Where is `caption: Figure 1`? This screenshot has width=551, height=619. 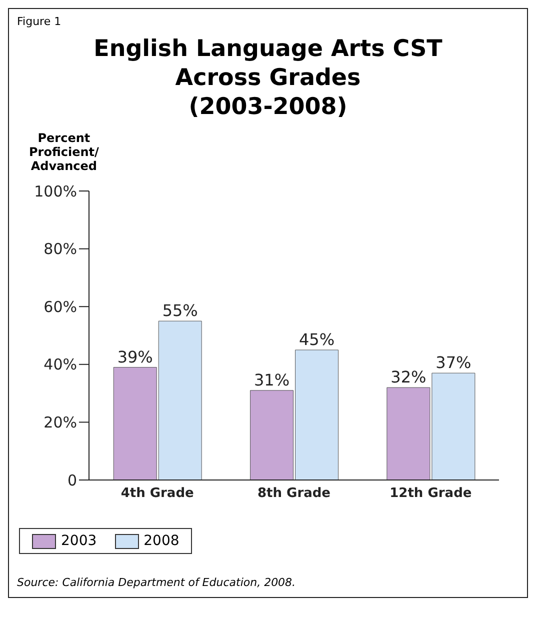 caption: Figure 1 is located at coordinates (39, 21).